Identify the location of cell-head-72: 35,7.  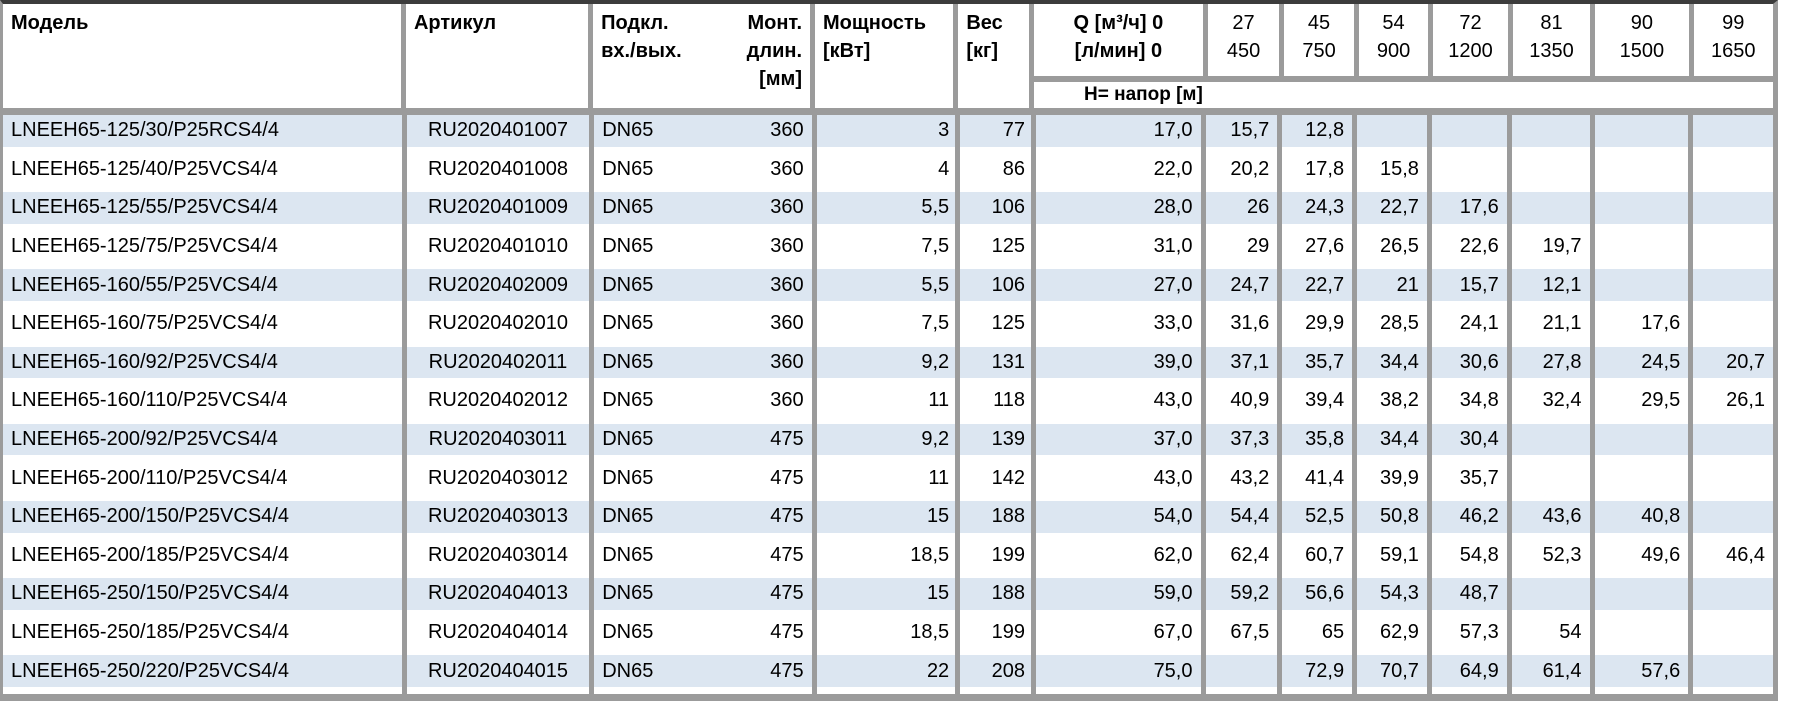
(1466, 481).